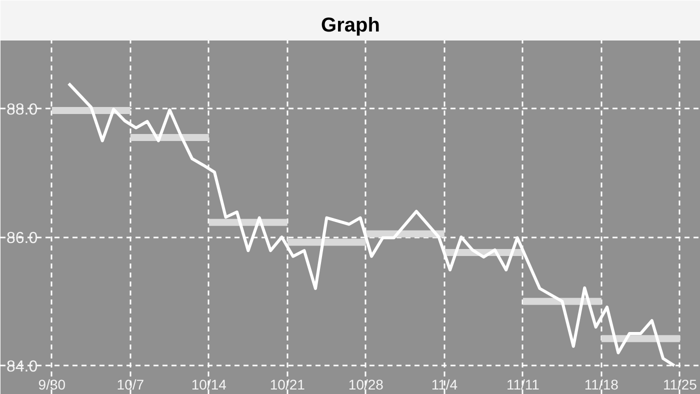 This screenshot has height=394, width=700. What do you see at coordinates (52, 384) in the screenshot?
I see `x-tick-label: 9/30` at bounding box center [52, 384].